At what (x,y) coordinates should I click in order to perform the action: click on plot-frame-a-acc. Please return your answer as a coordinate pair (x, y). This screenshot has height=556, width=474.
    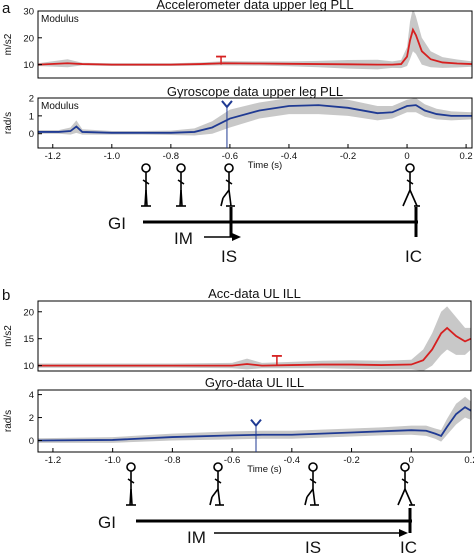
    Looking at the image, I should click on (255, 44).